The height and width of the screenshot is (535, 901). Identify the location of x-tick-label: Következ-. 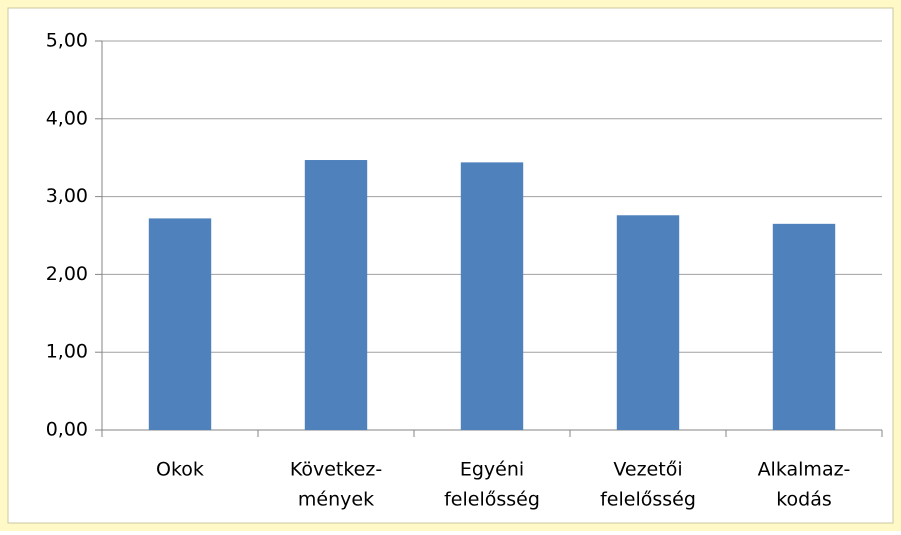
(336, 470).